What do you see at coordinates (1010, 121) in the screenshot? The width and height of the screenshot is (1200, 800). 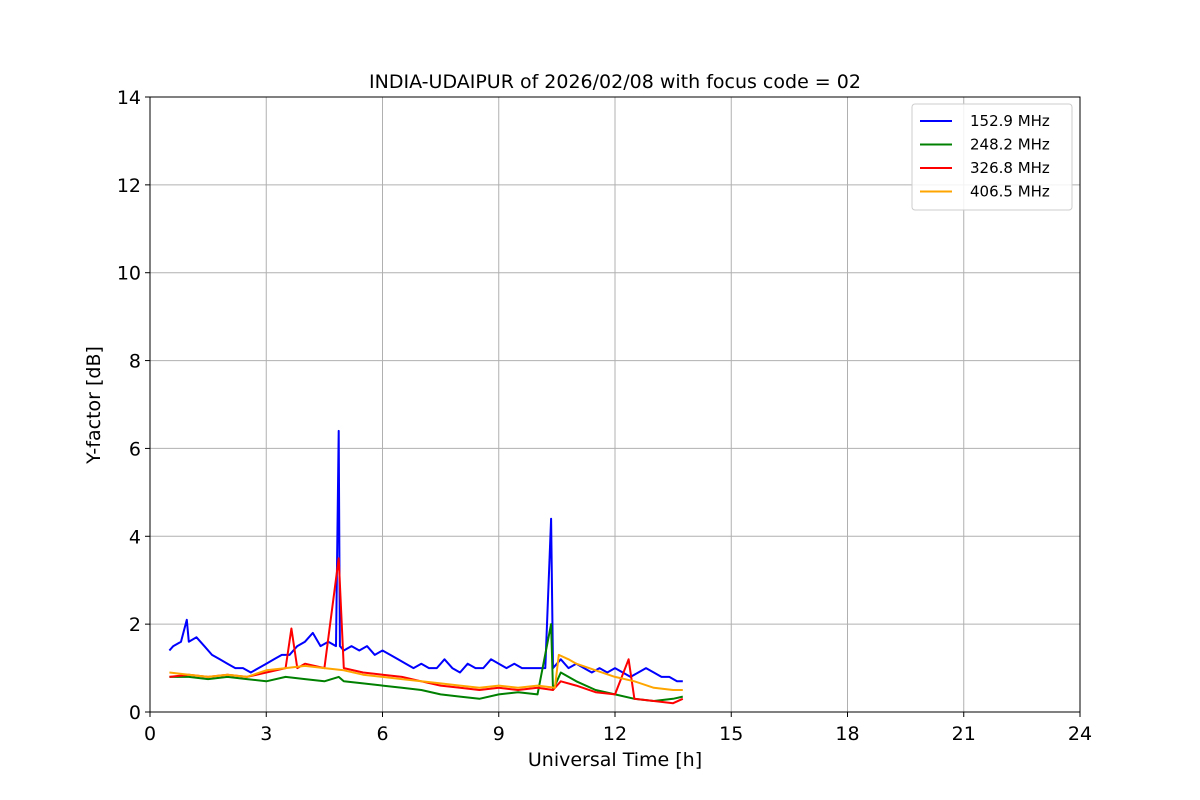 I see `legend-label: 152.9 MHz` at bounding box center [1010, 121].